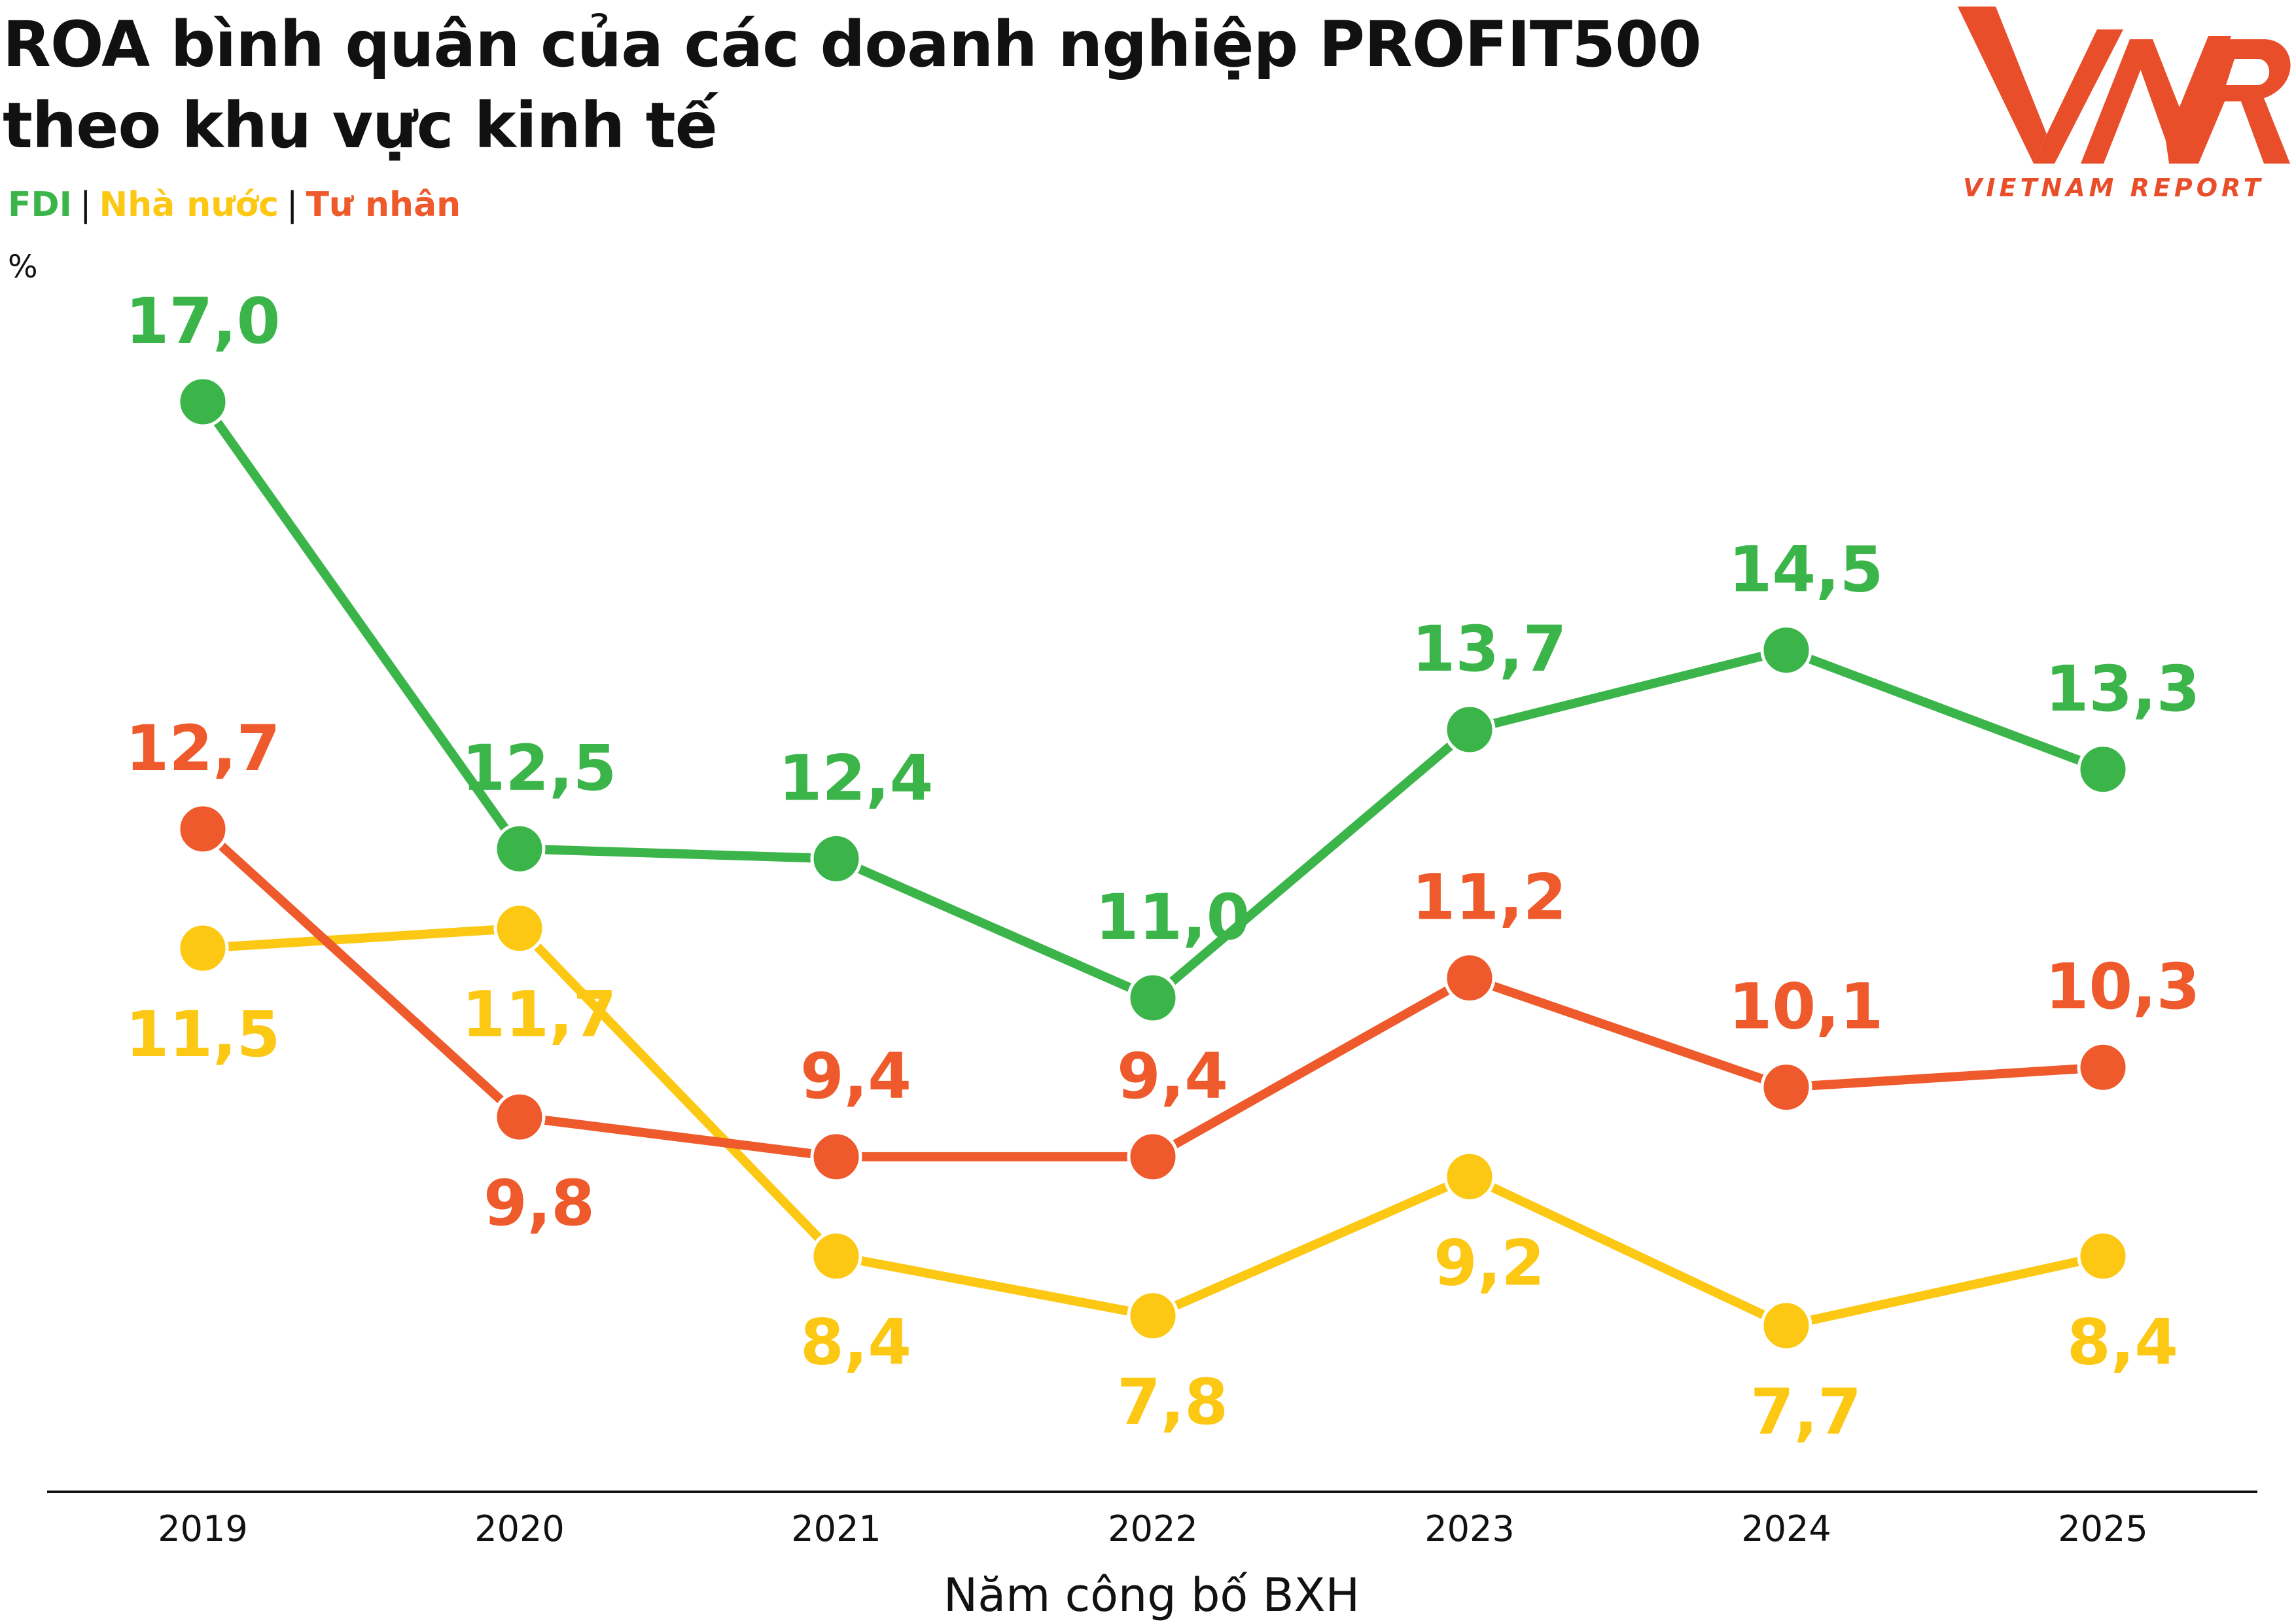 The height and width of the screenshot is (1624, 2296). Describe the element at coordinates (1807, 570) in the screenshot. I see `data-label-fdi-2024: 14,5` at that location.